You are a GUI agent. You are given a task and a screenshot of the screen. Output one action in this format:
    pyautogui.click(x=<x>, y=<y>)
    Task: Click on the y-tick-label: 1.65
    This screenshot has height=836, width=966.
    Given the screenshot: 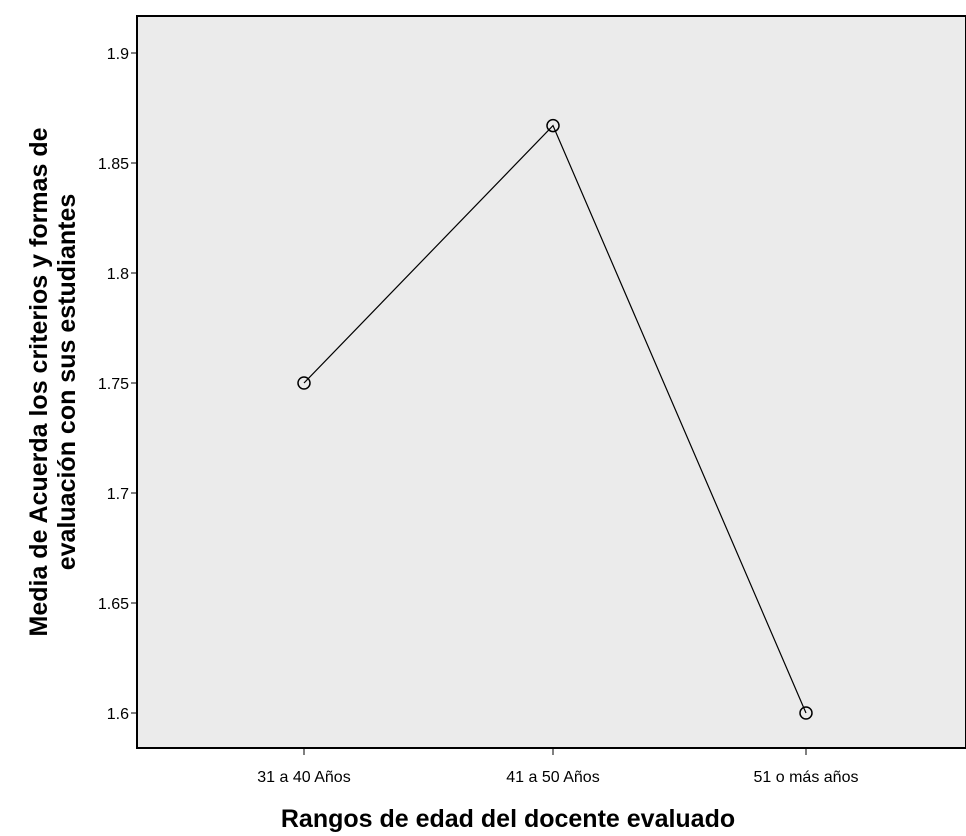 What is the action you would take?
    pyautogui.click(x=113, y=604)
    